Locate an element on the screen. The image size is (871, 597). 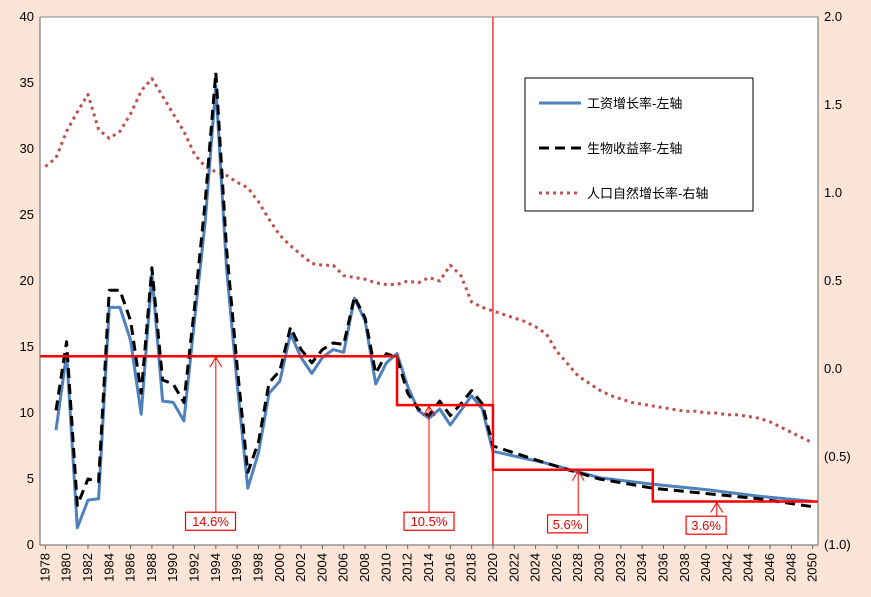
x-tick-label: 2020 is located at coordinates (492, 567).